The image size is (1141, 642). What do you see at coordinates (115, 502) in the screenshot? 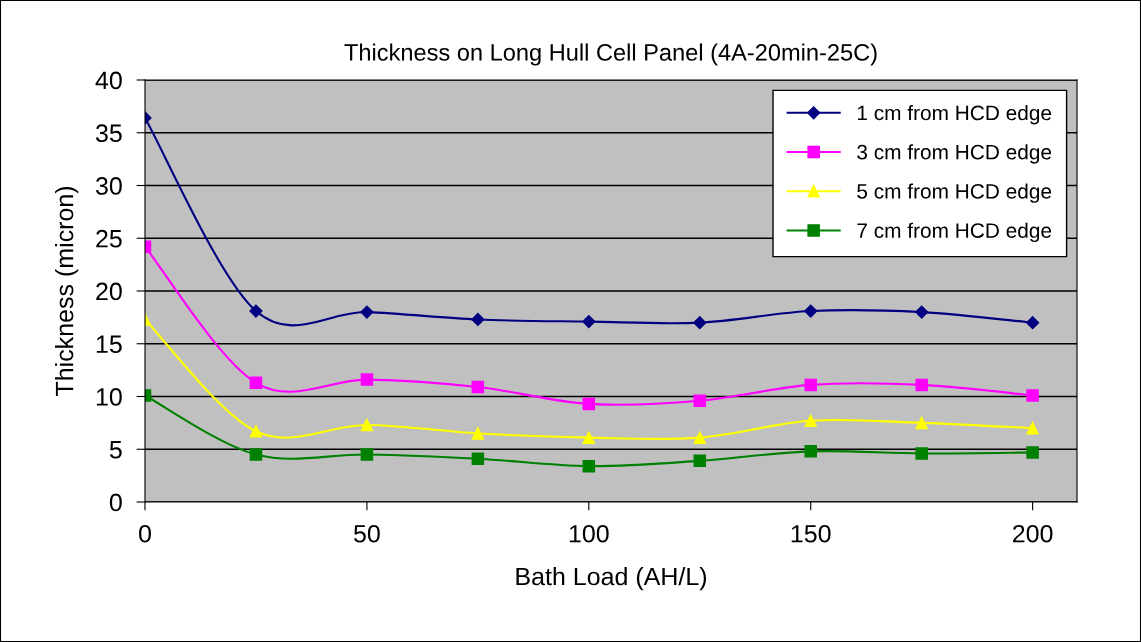
I see `y-tick-label: 0` at bounding box center [115, 502].